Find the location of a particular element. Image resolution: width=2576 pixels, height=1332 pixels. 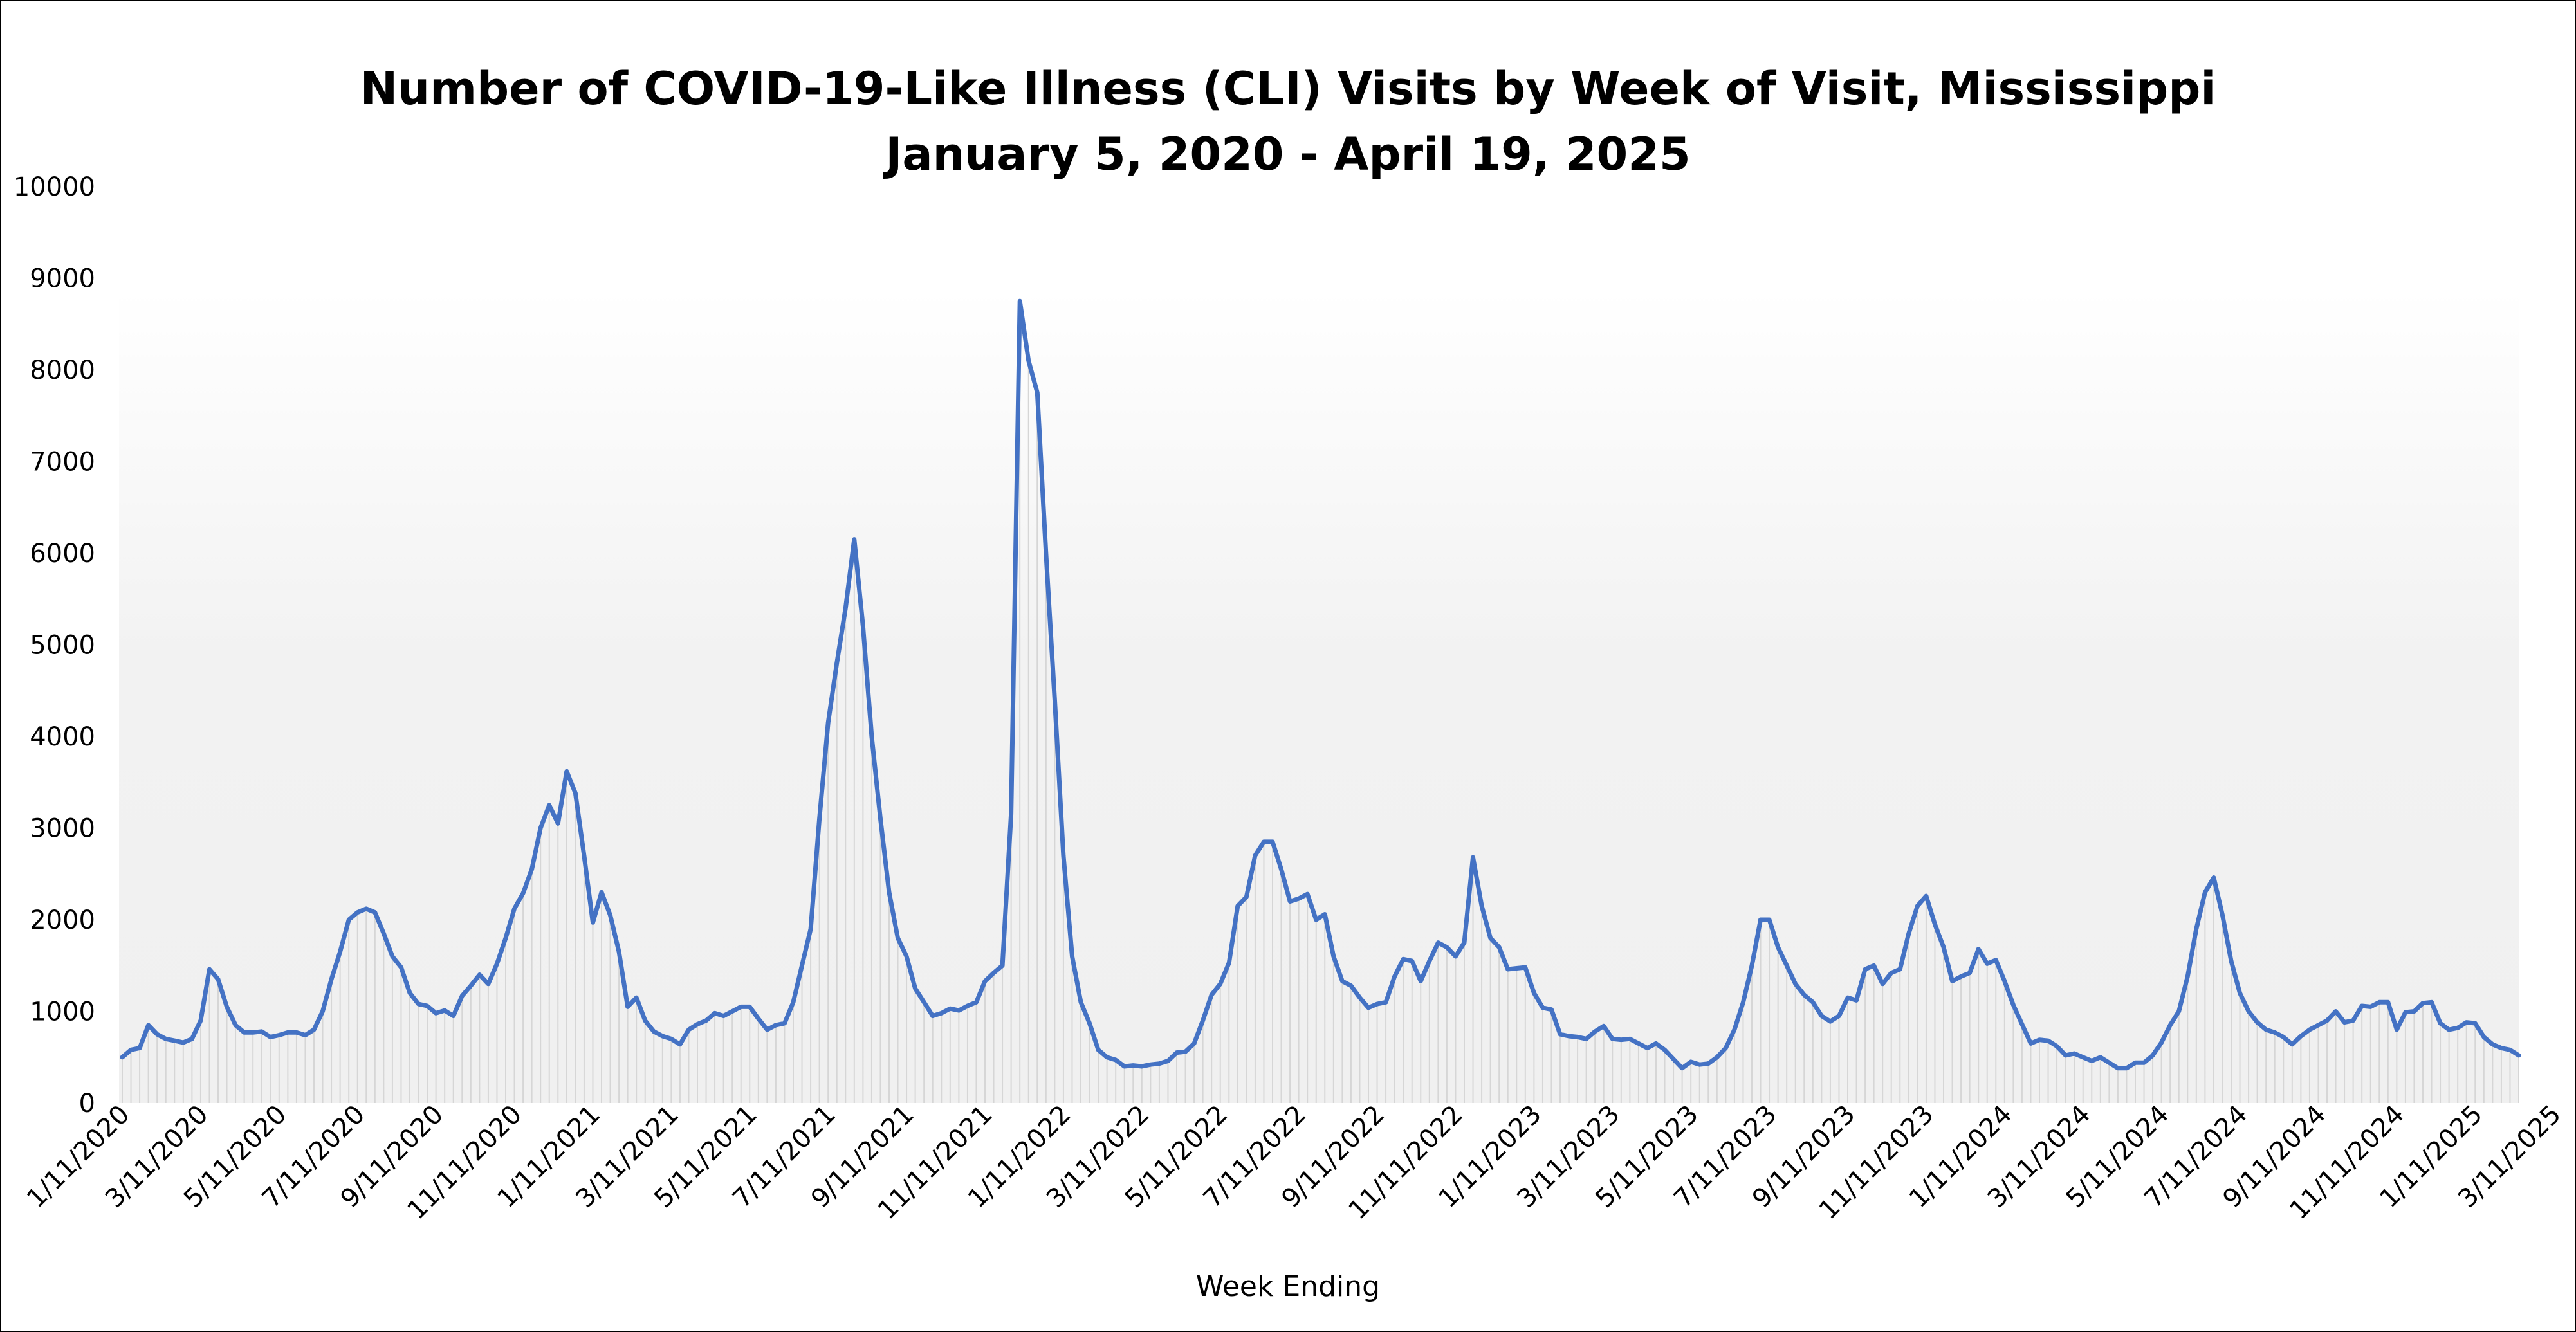

y-tick-label: 3000 is located at coordinates (62, 829).